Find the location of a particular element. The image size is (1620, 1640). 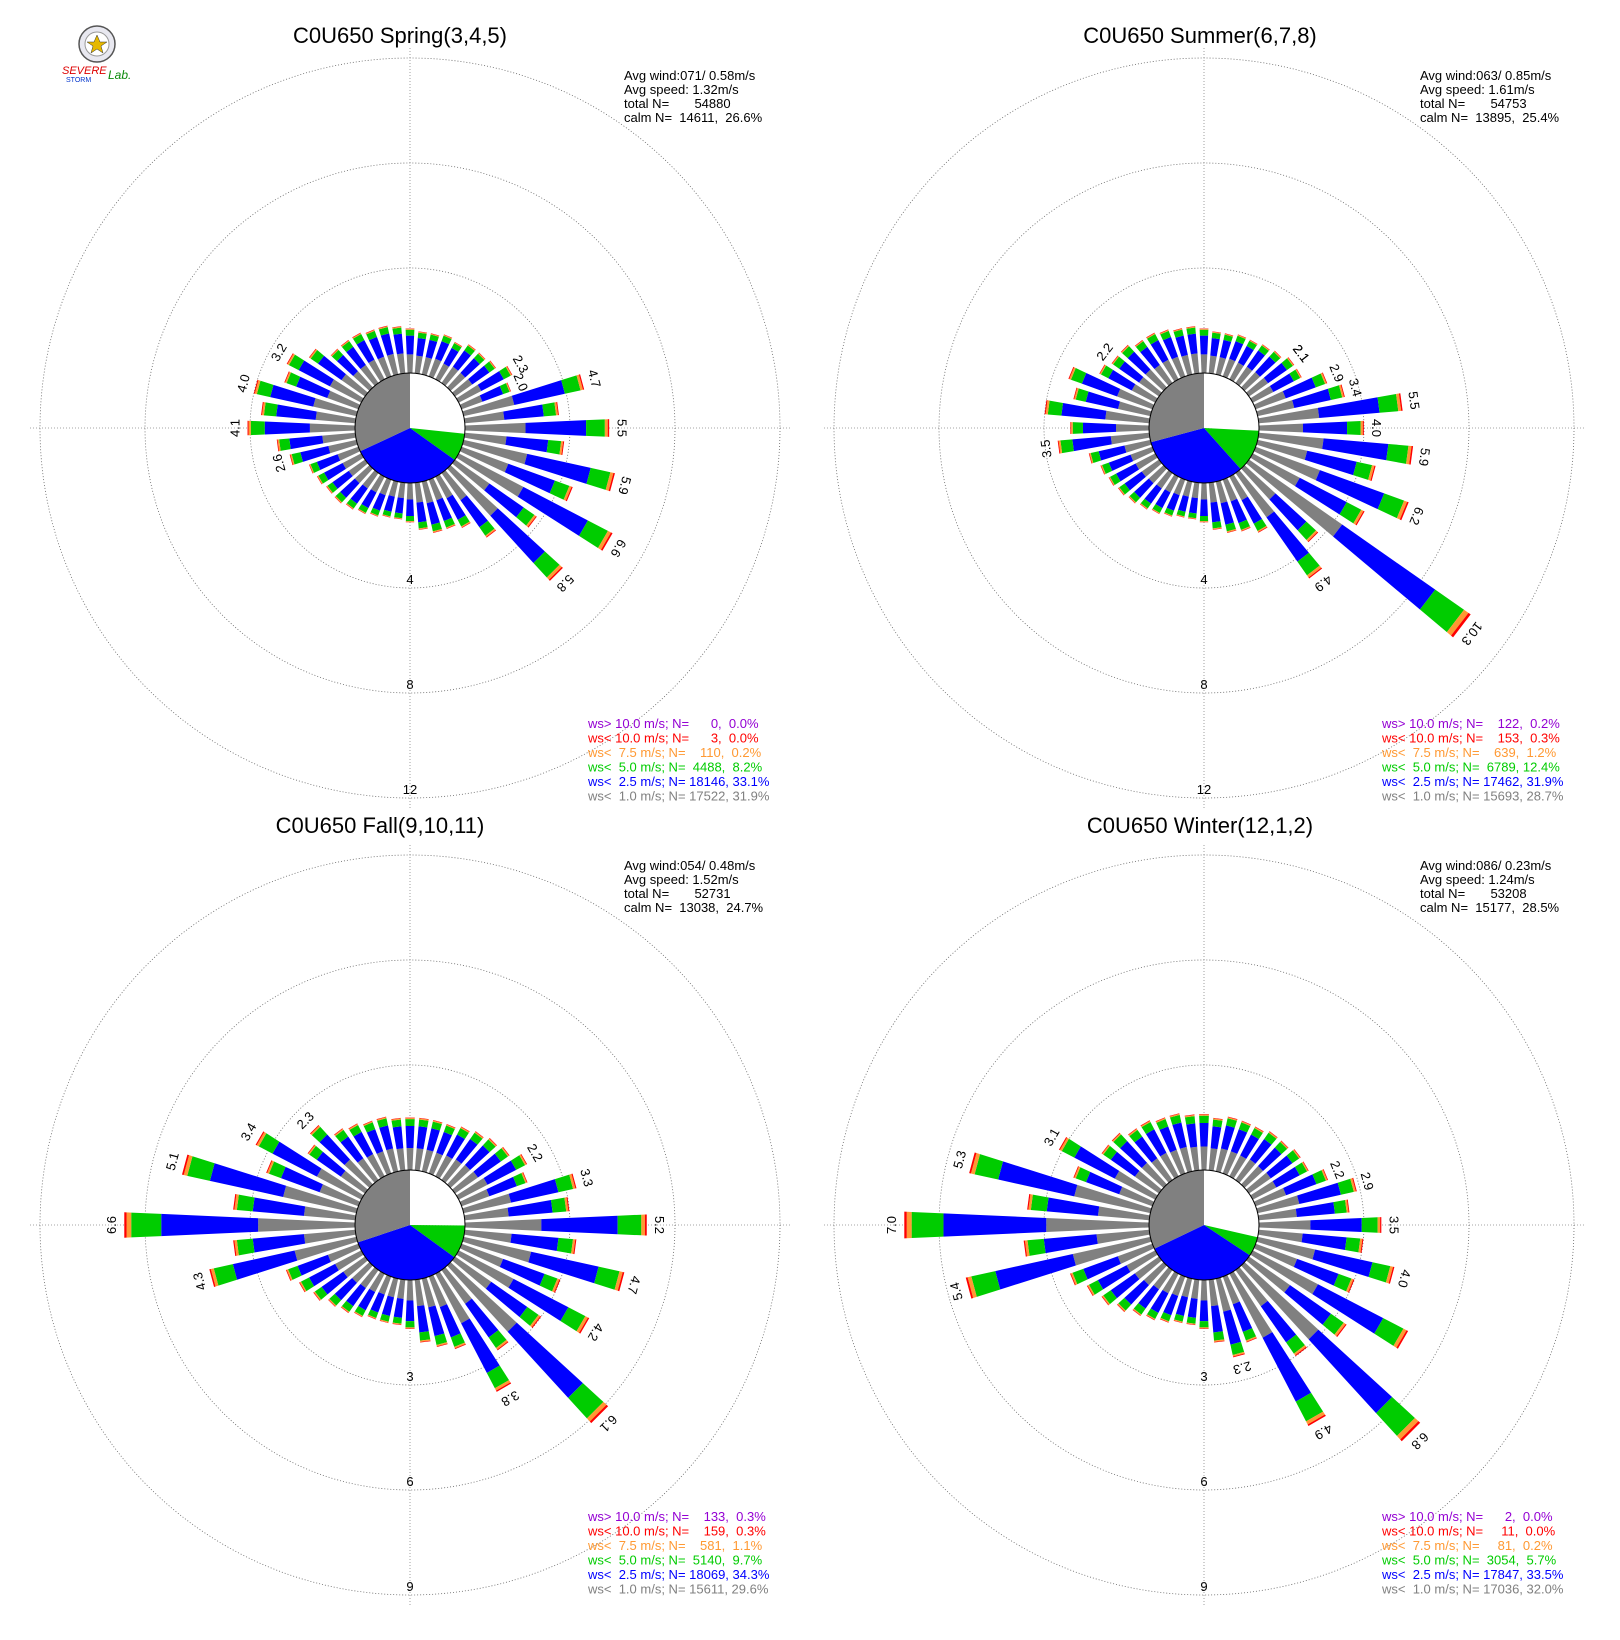

info-line: total N= 52731 is located at coordinates (677, 893).